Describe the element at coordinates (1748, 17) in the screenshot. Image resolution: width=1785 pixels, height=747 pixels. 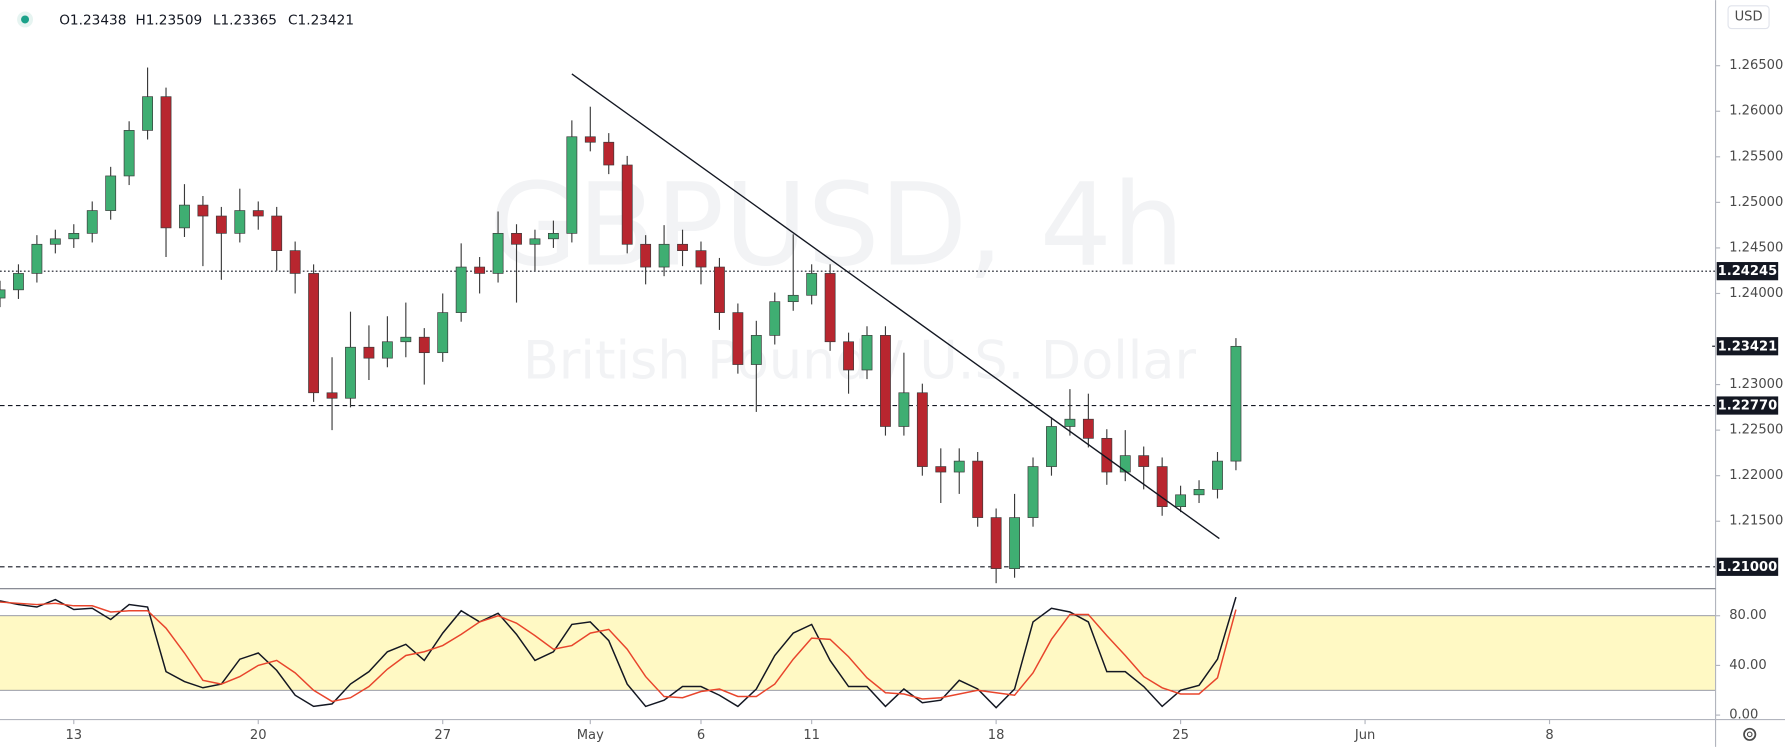
I see `currency-box` at that location.